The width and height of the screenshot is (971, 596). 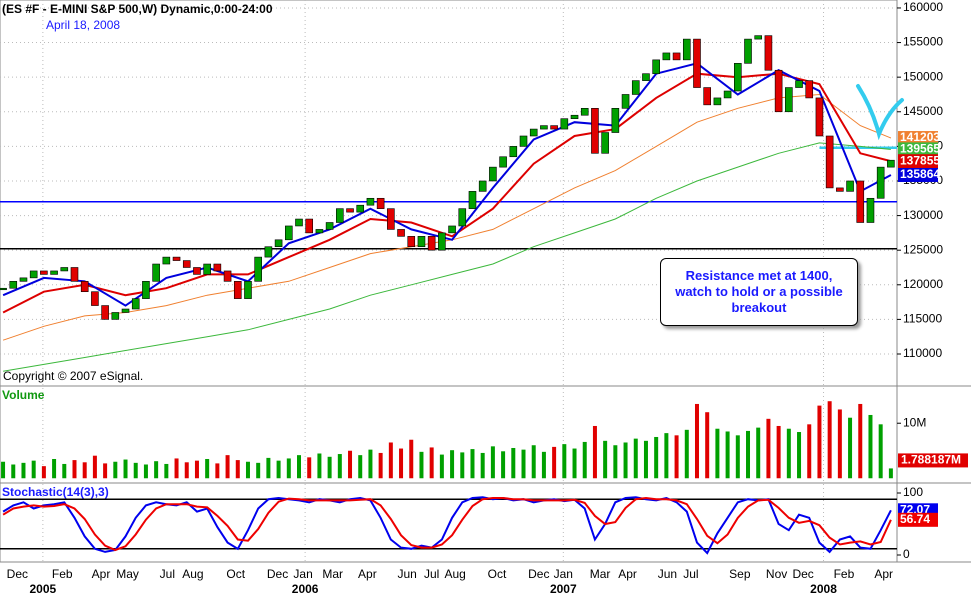 I want to click on value-box-label: 141203, so click(x=920, y=137).